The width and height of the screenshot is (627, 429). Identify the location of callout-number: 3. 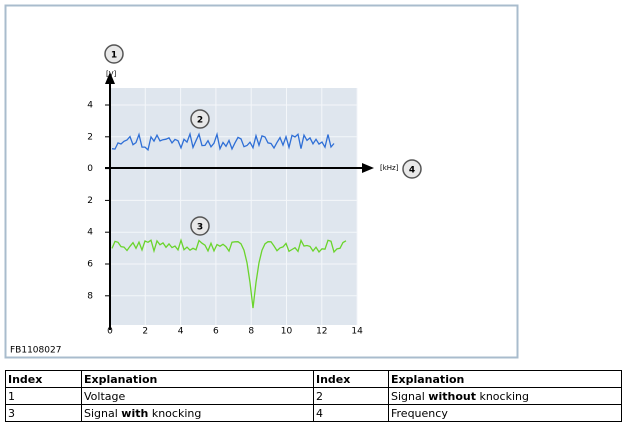
(200, 228).